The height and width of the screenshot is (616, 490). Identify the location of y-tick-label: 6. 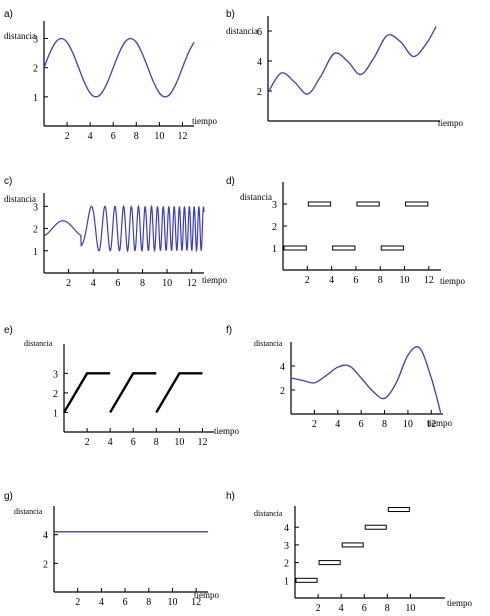
(259, 32).